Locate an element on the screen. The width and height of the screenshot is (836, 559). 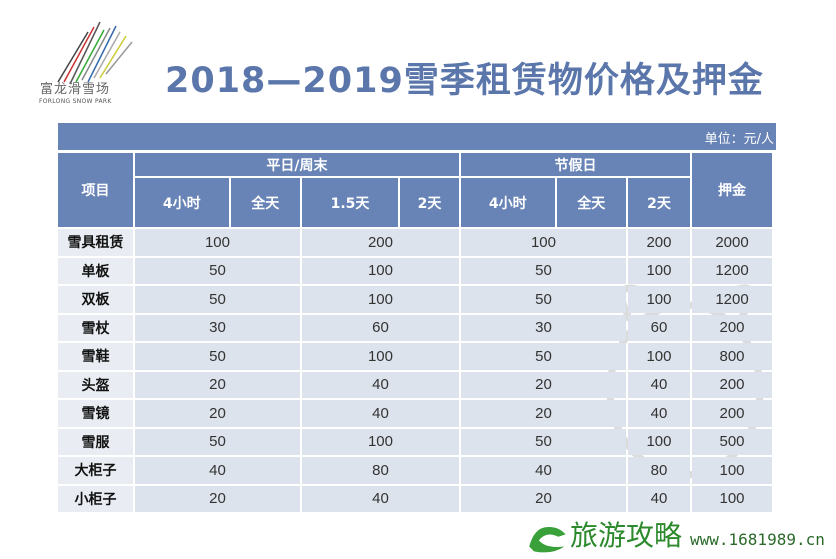
table-row: 雪杖 30 60 30 60 200 is located at coordinates (415, 327).